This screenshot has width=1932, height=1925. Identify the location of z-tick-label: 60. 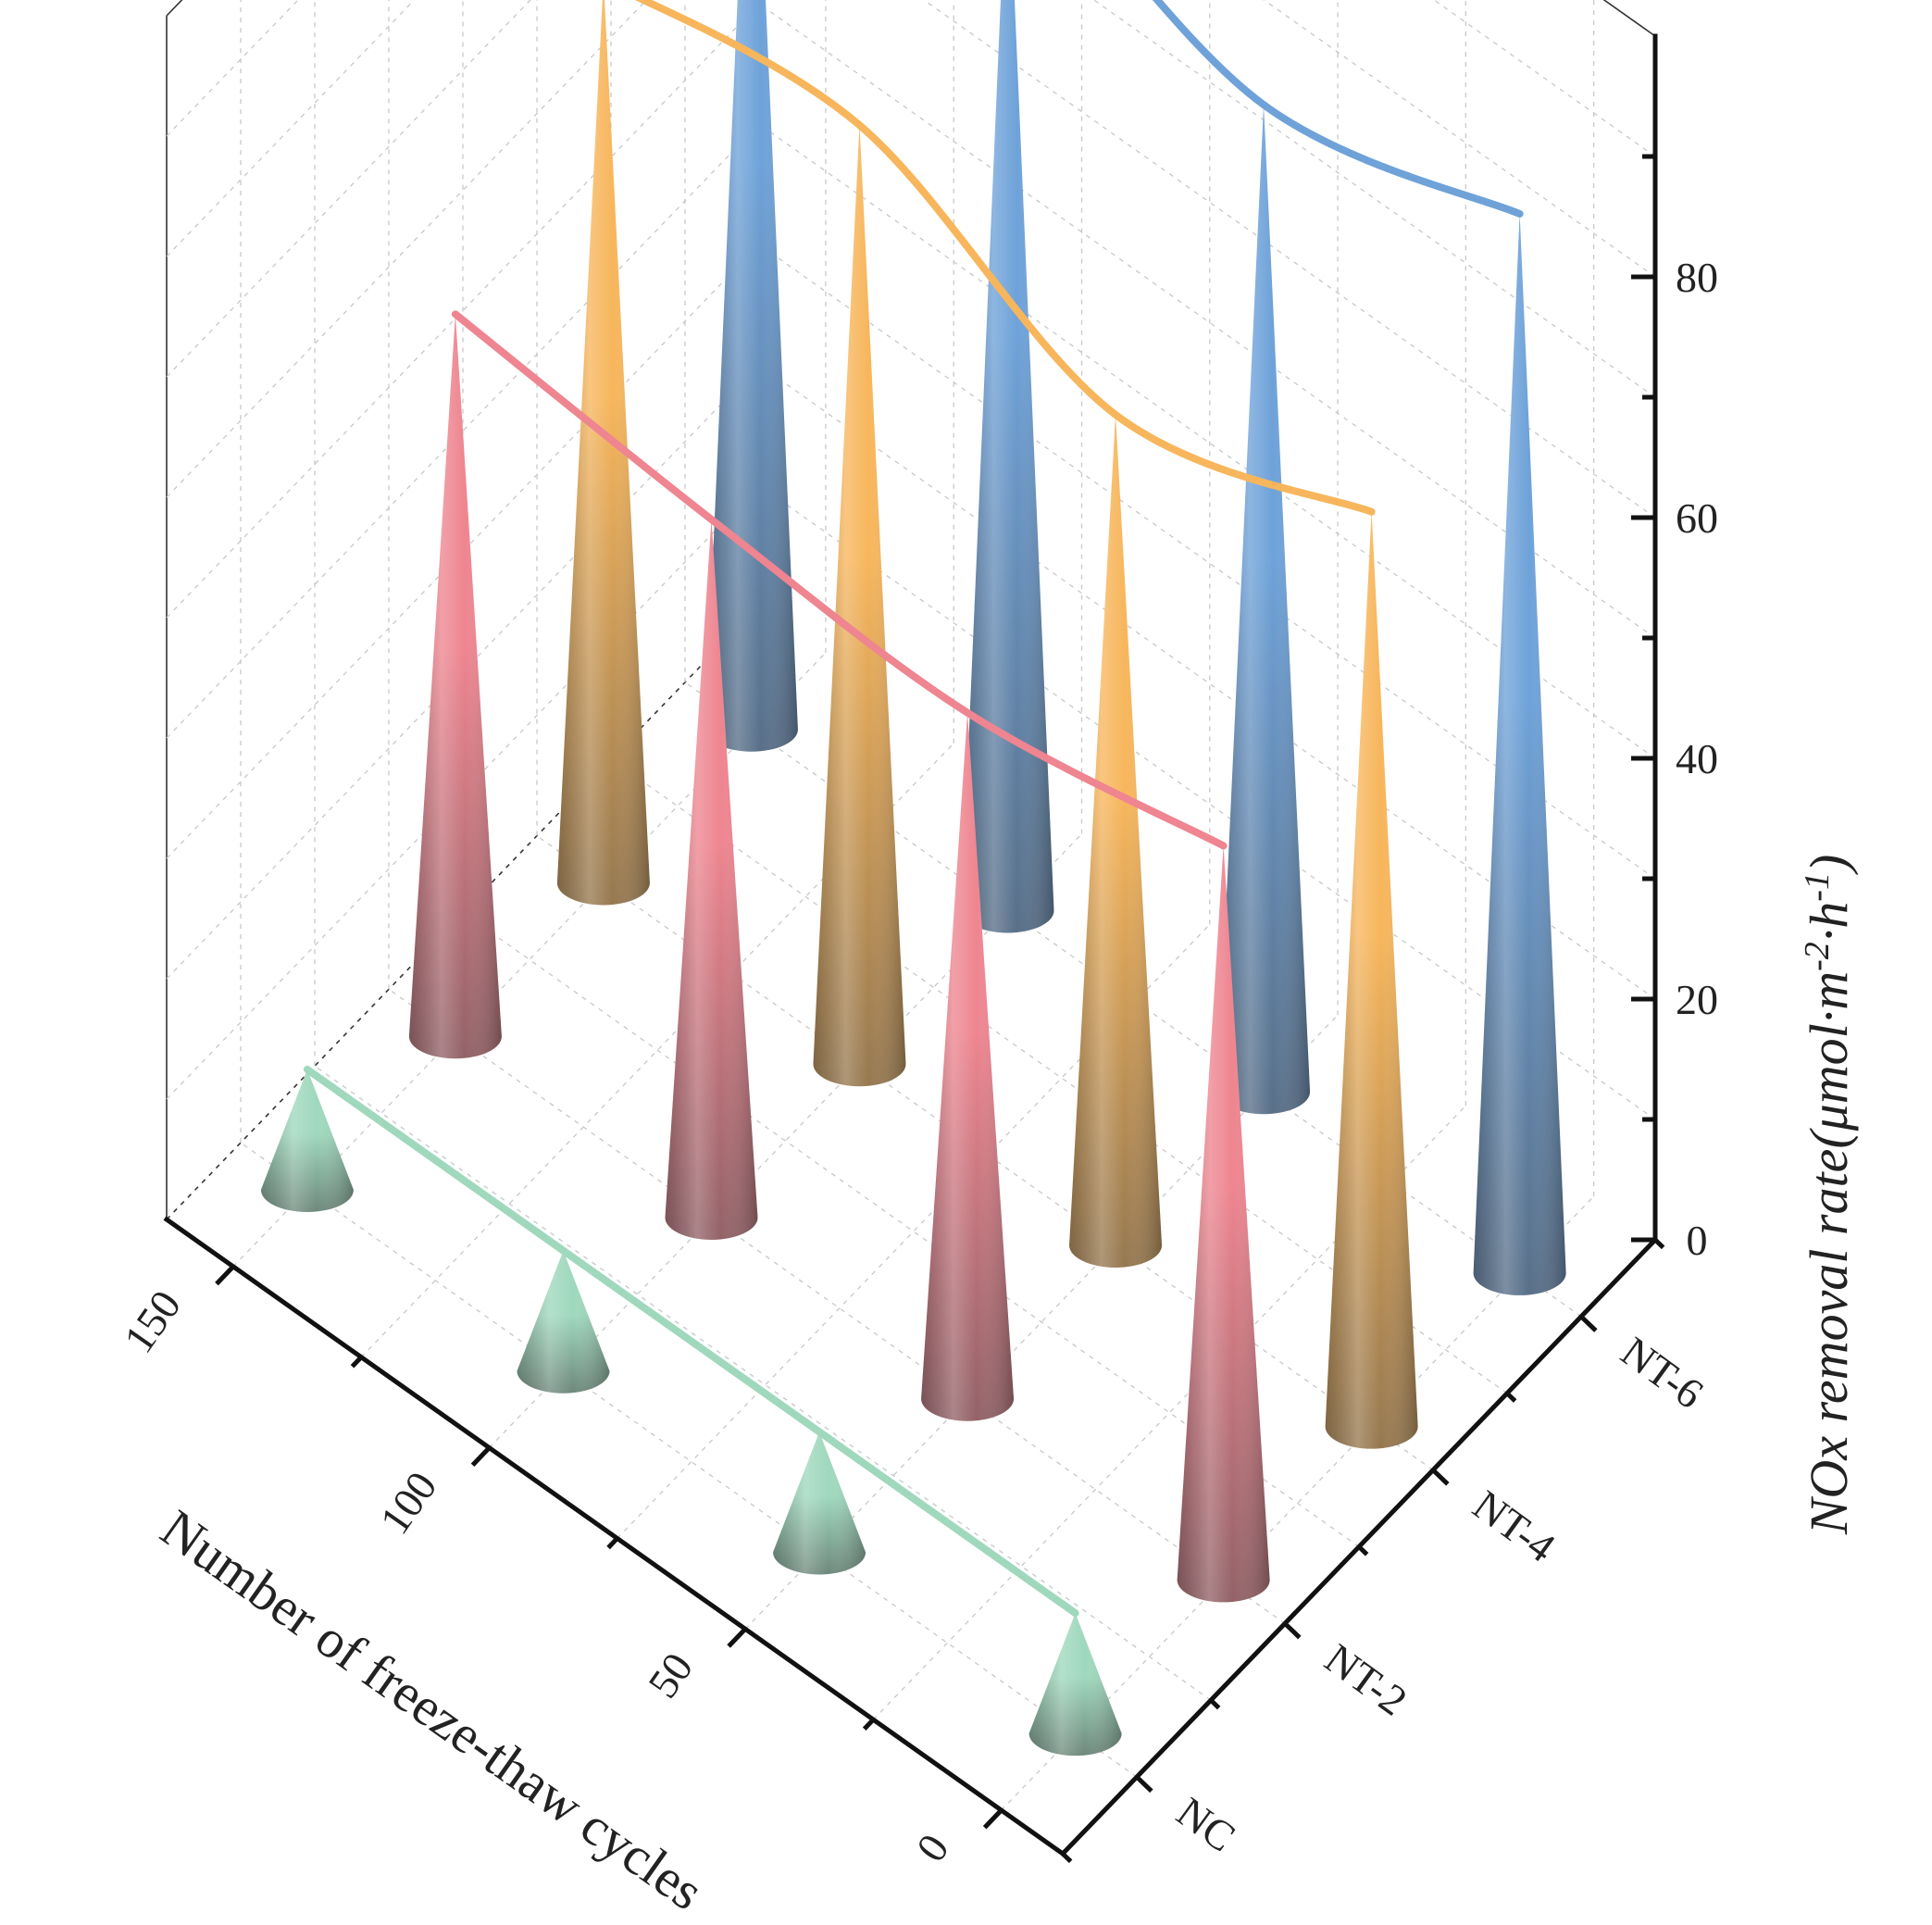
(1697, 518).